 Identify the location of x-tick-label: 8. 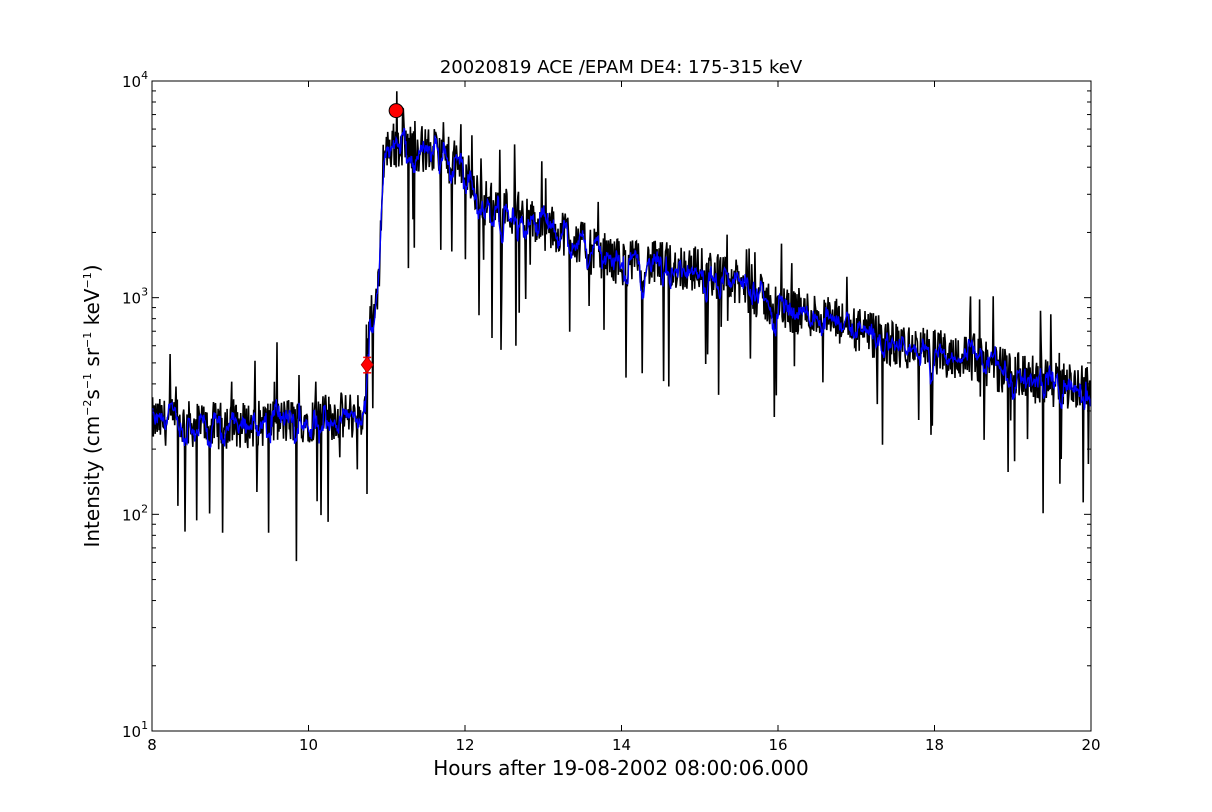
(152, 745).